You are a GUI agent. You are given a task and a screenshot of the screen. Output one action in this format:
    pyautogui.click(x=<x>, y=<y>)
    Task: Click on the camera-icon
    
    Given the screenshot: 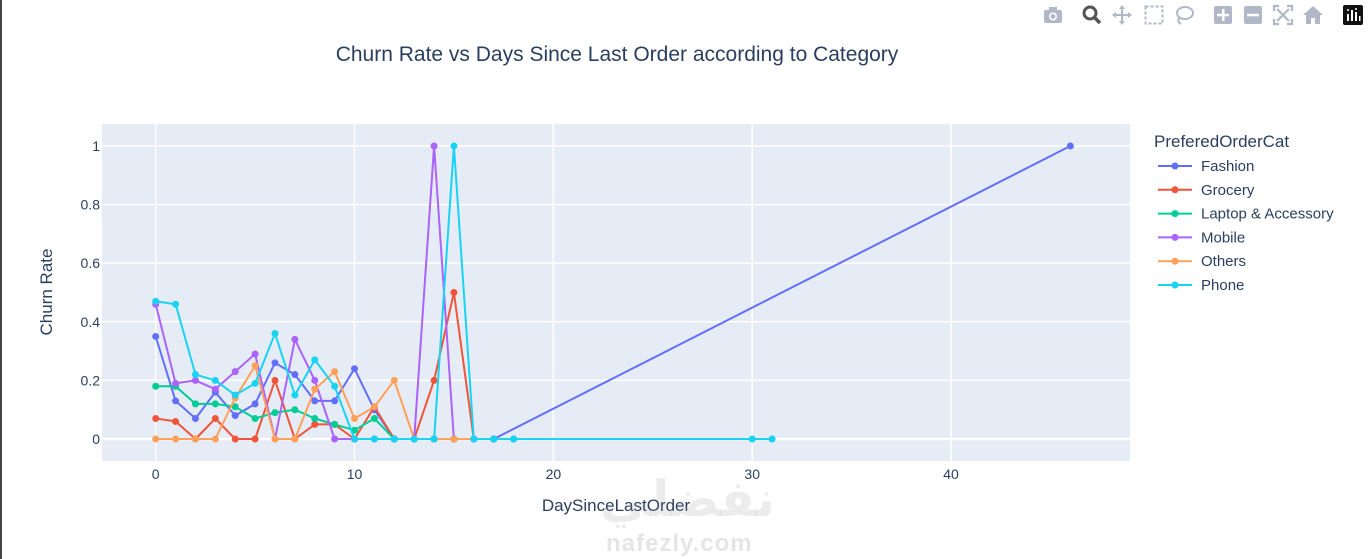 What is the action you would take?
    pyautogui.click(x=1053, y=15)
    